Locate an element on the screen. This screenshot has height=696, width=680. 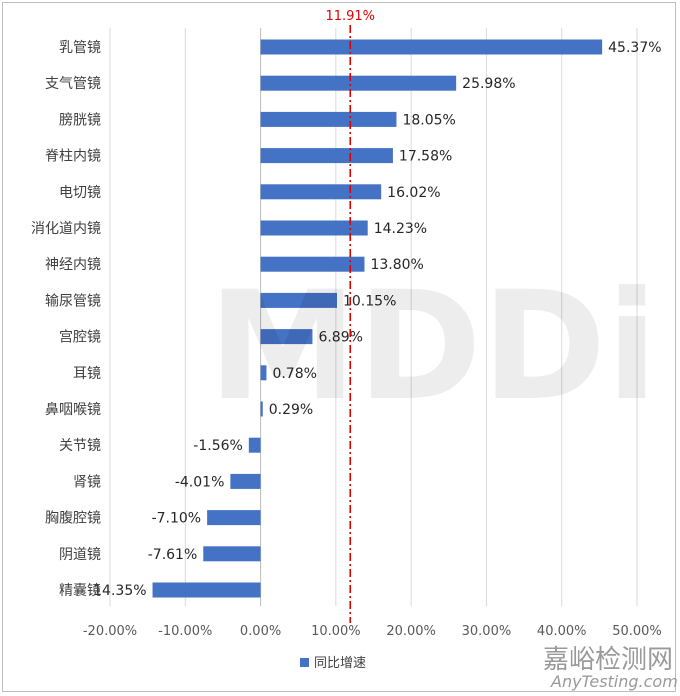
category-label: 宫腔镜 is located at coordinates (80, 338).